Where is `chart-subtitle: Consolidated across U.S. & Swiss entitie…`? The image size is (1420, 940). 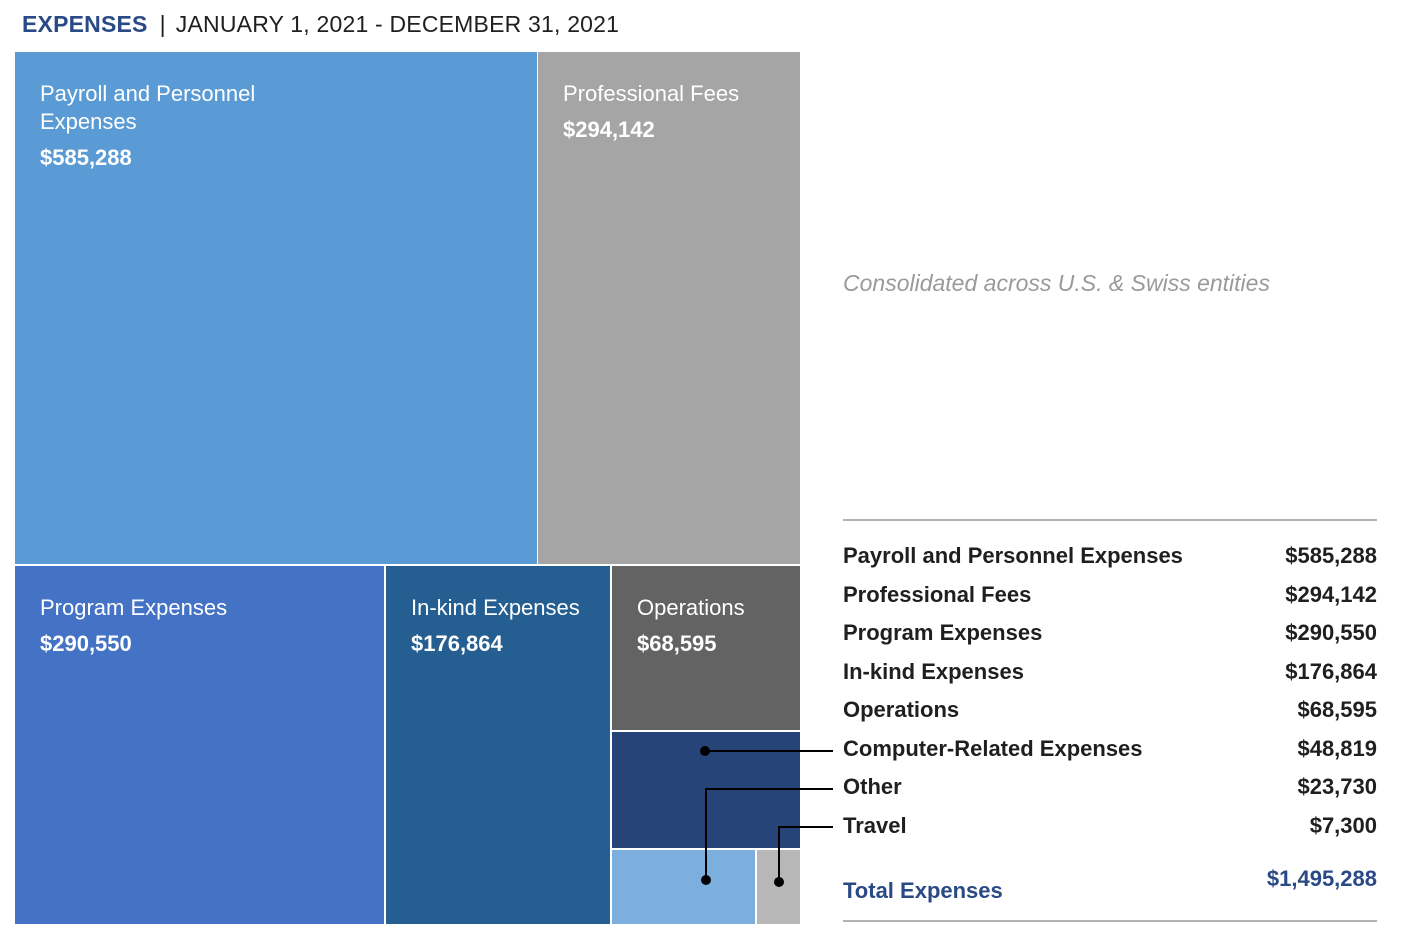 chart-subtitle: Consolidated across U.S. & Swiss entitie… is located at coordinates (1056, 283).